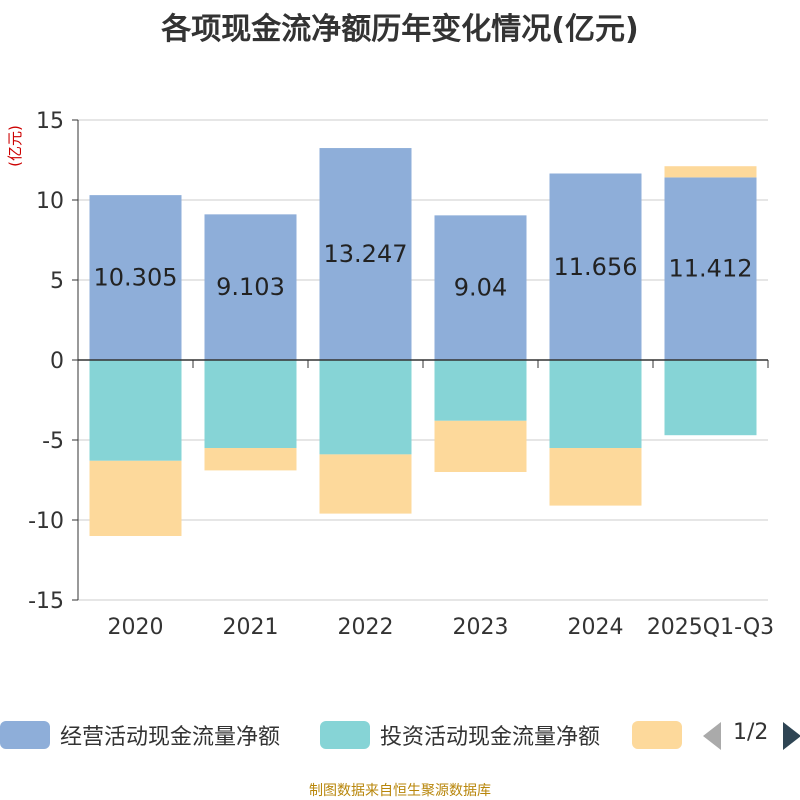  Describe the element at coordinates (25, 735) in the screenshot. I see `legend-swatch-operating` at that location.